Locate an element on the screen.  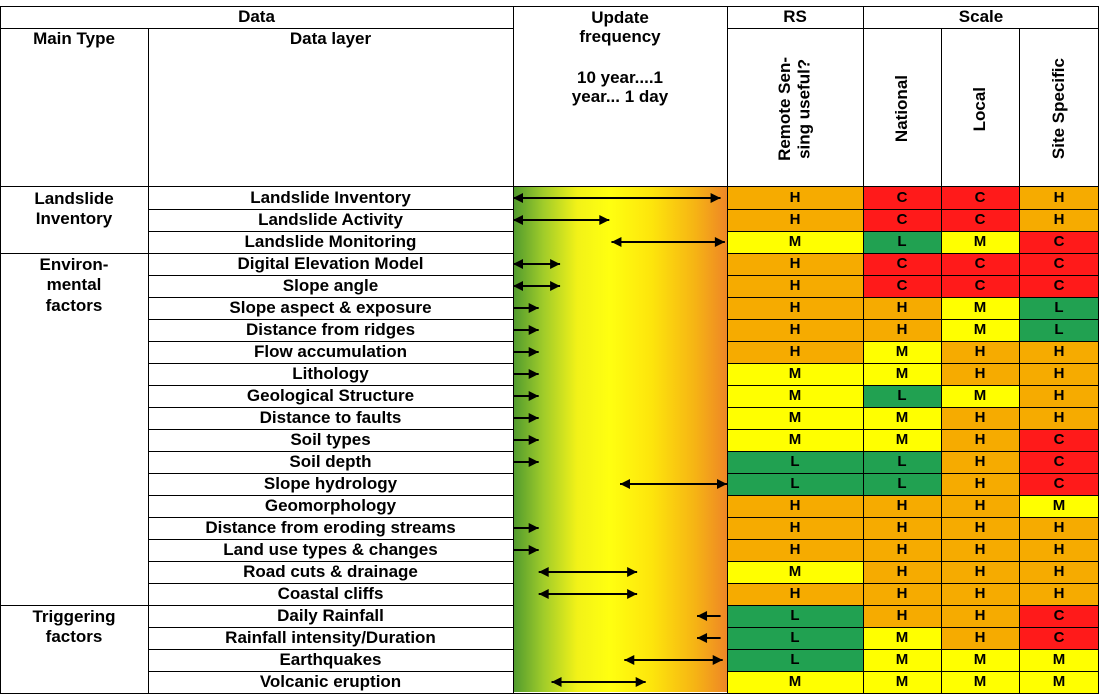
data-layer-cell: Geomorphology is located at coordinates (330, 505).